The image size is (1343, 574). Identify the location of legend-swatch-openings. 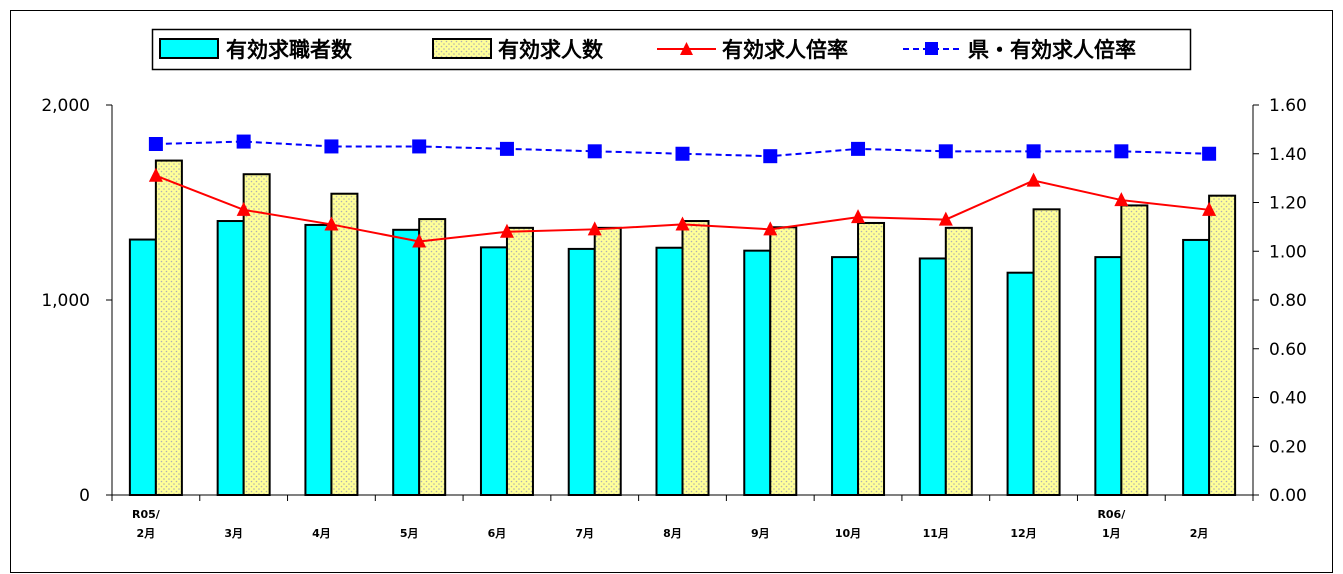
(462, 48).